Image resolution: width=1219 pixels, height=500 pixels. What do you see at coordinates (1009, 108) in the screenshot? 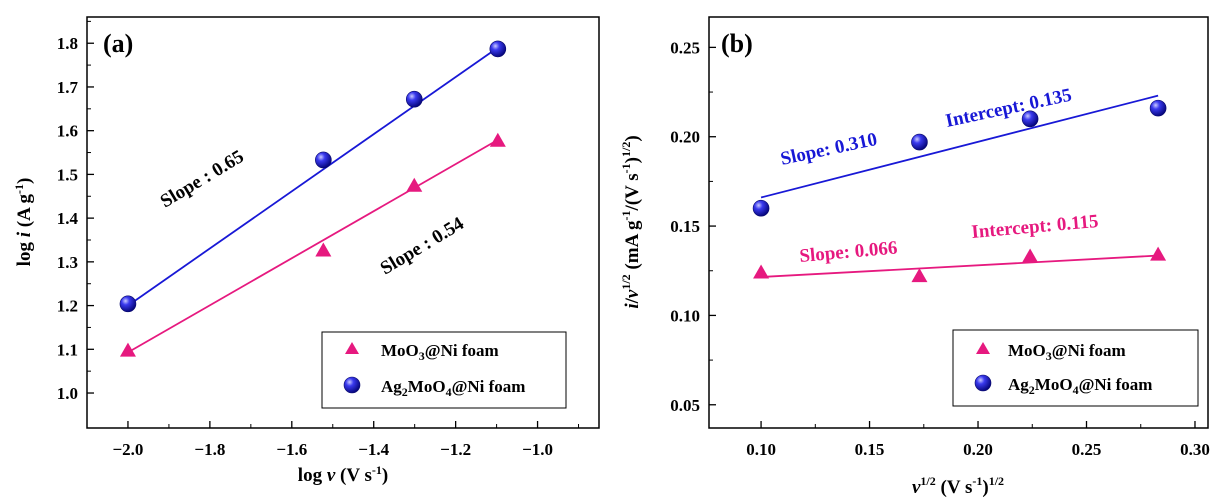
I see `annotation-intercept-ag-b: Intercept: 0.135` at bounding box center [1009, 108].